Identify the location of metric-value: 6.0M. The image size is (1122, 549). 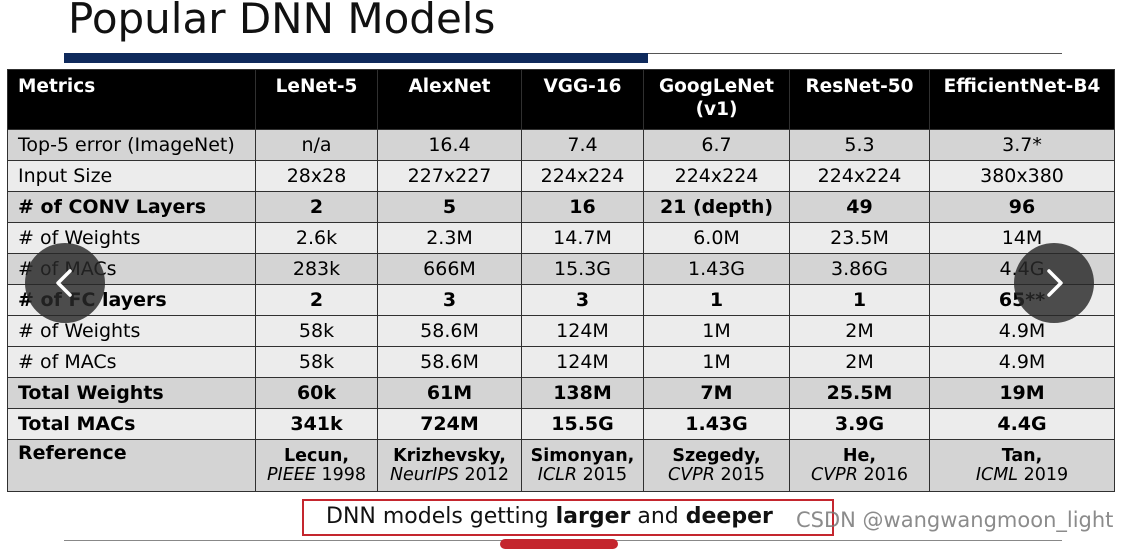
(716, 238).